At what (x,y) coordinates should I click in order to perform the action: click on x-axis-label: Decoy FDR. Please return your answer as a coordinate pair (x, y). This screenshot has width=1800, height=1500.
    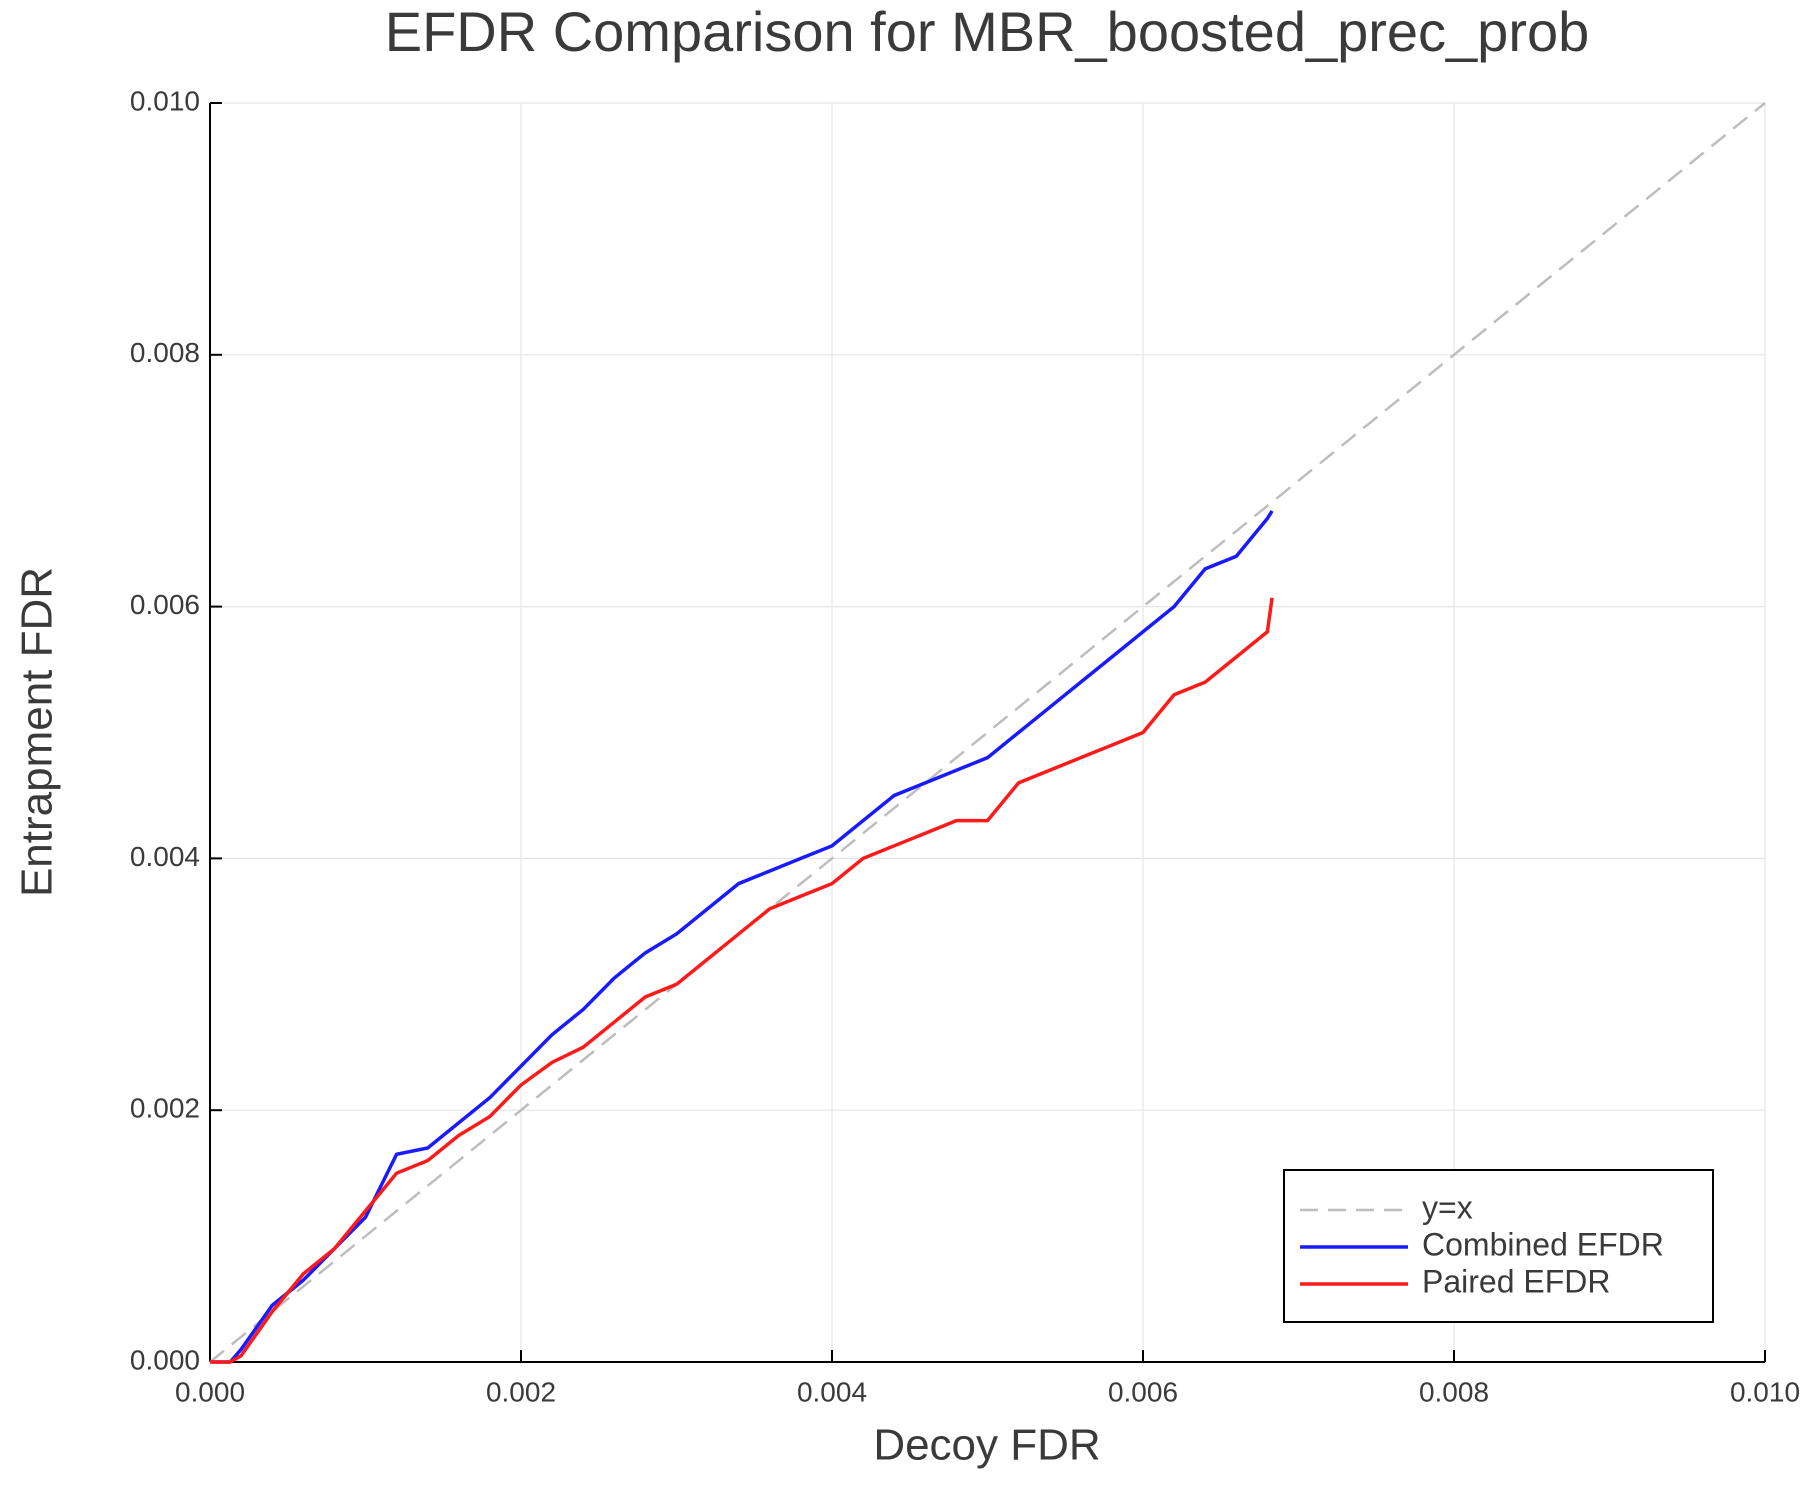
    Looking at the image, I should click on (986, 1445).